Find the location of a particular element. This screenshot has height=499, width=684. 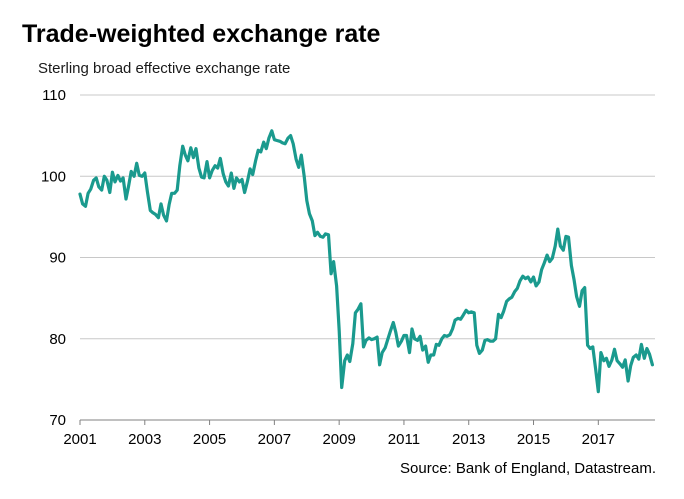

chart-subtitle: Sterling broad effective exchange rate is located at coordinates (164, 68).